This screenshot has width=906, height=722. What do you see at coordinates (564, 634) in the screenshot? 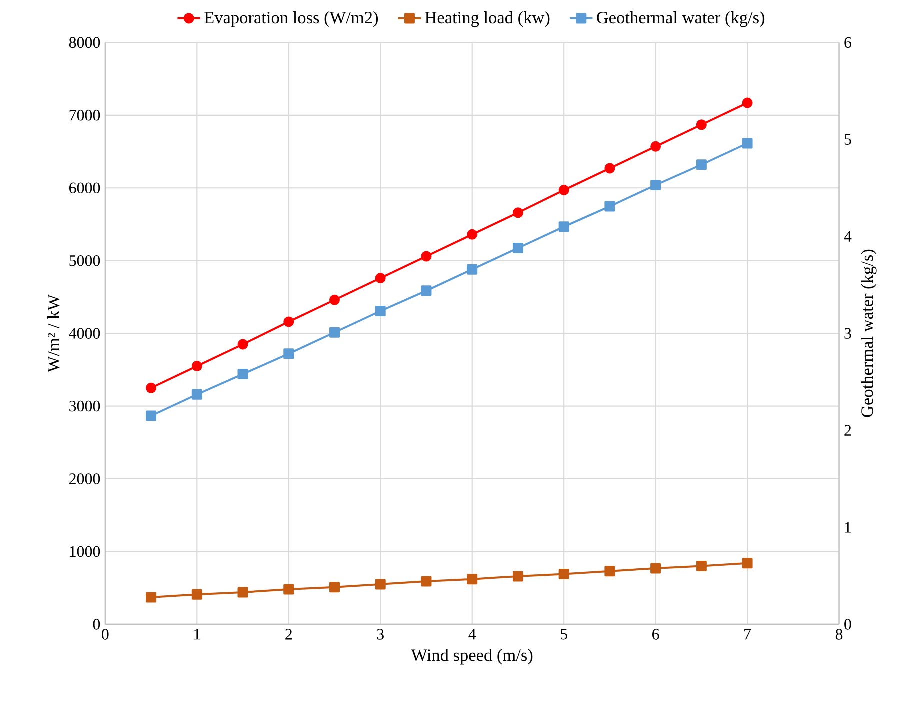
I see `x-tick-label: 5` at bounding box center [564, 634].